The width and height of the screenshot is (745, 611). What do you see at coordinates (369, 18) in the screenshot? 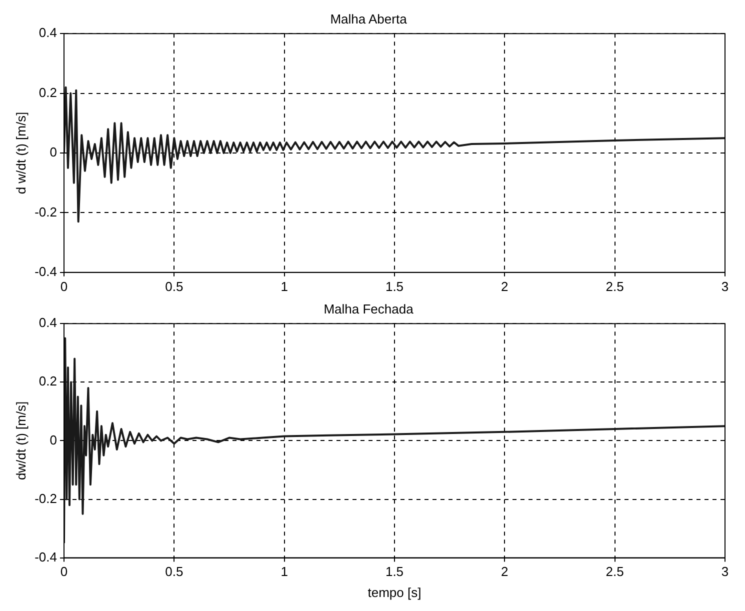
I see `chart-title: Malha Aberta` at bounding box center [369, 18].